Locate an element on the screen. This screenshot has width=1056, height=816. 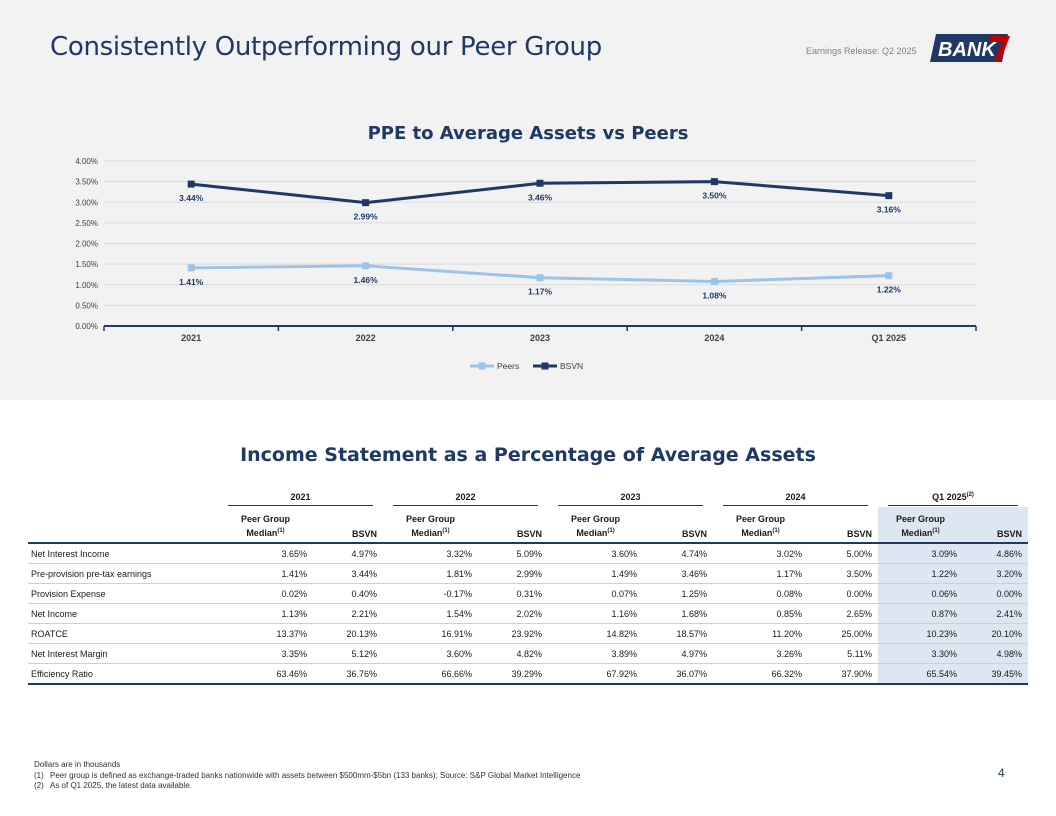
logo-text: BANK is located at coordinates (967, 50).